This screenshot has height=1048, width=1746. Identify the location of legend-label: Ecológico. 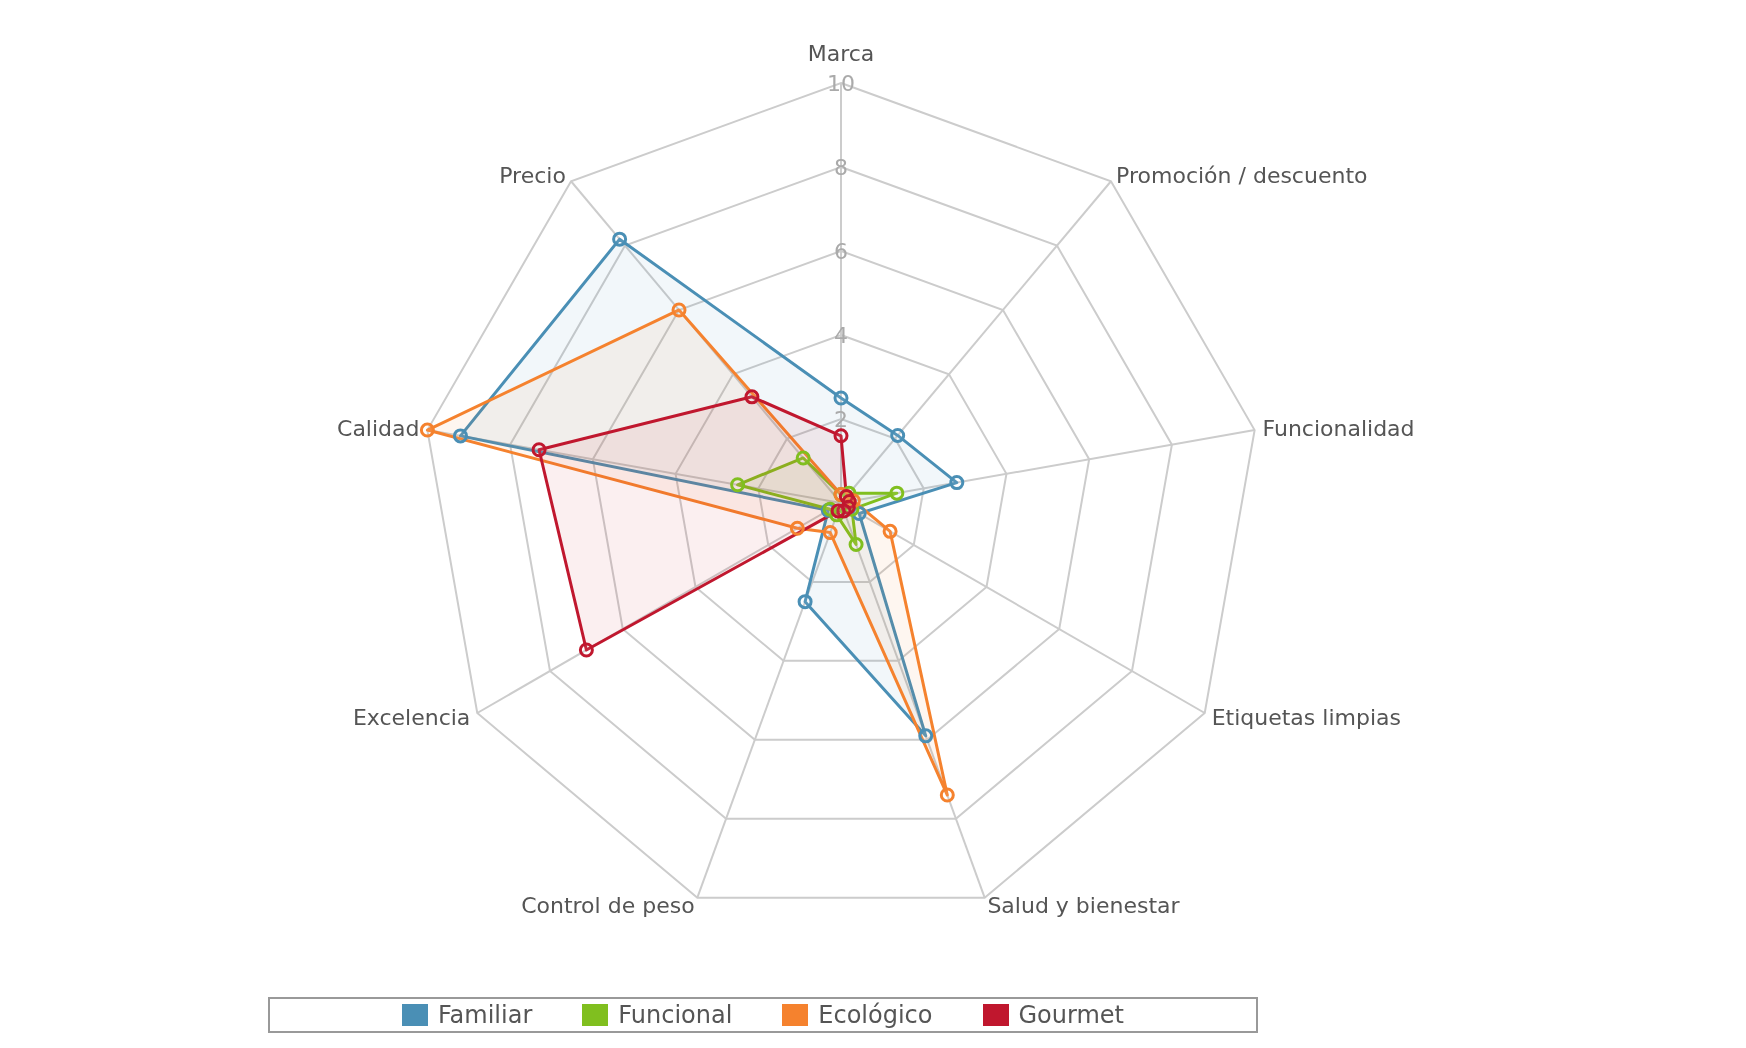
(875, 1015).